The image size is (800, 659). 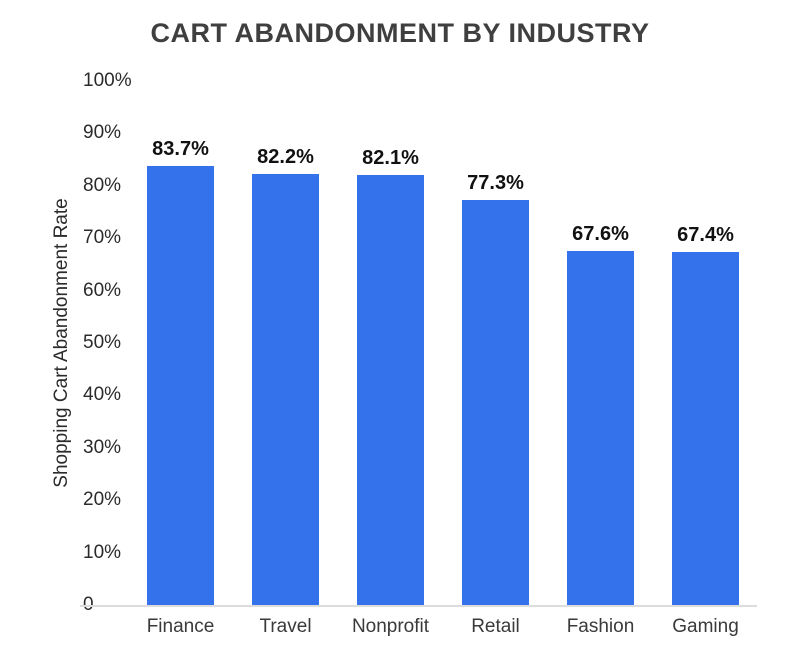 I want to click on y-tick-label: 40%, so click(x=102, y=395).